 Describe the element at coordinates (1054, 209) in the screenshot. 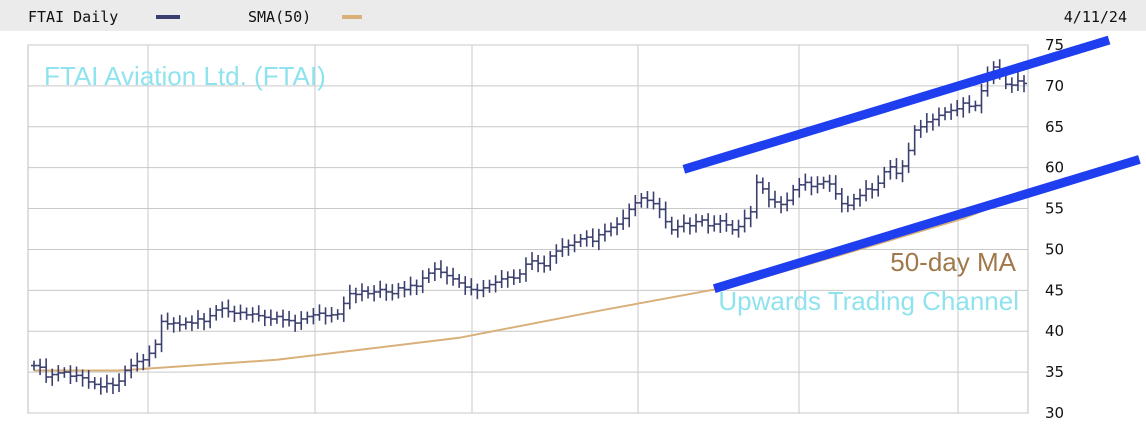

I see `y-tick-label: 55` at that location.